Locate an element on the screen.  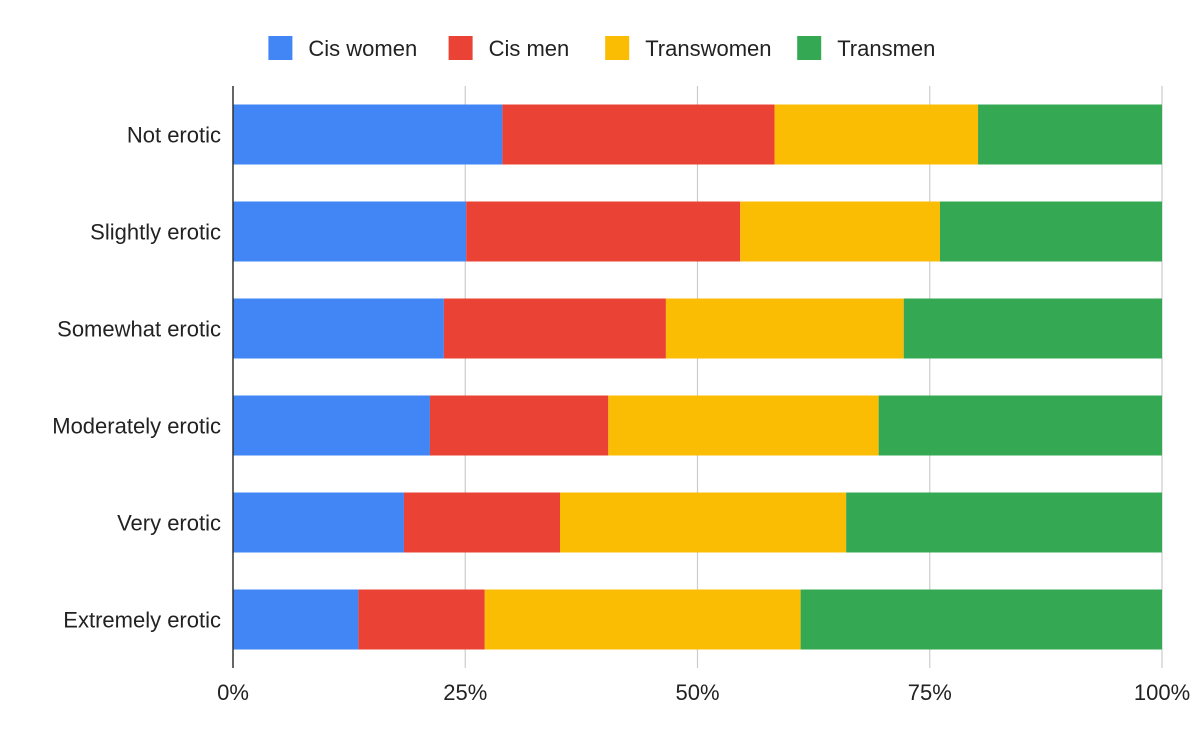
bar-transmen-very-erotic is located at coordinates (1004, 522).